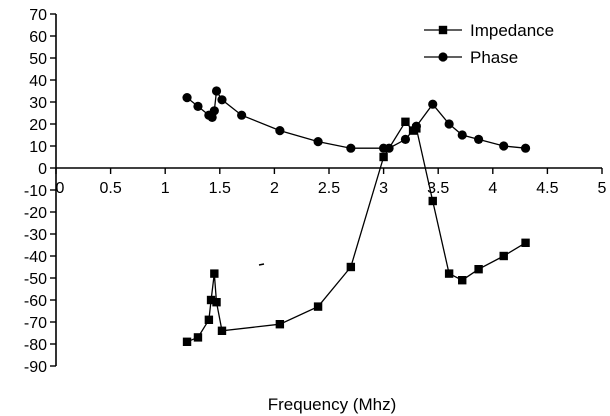 Image resolution: width=610 pixels, height=416 pixels. I want to click on x-tick-label: 4, so click(492, 188).